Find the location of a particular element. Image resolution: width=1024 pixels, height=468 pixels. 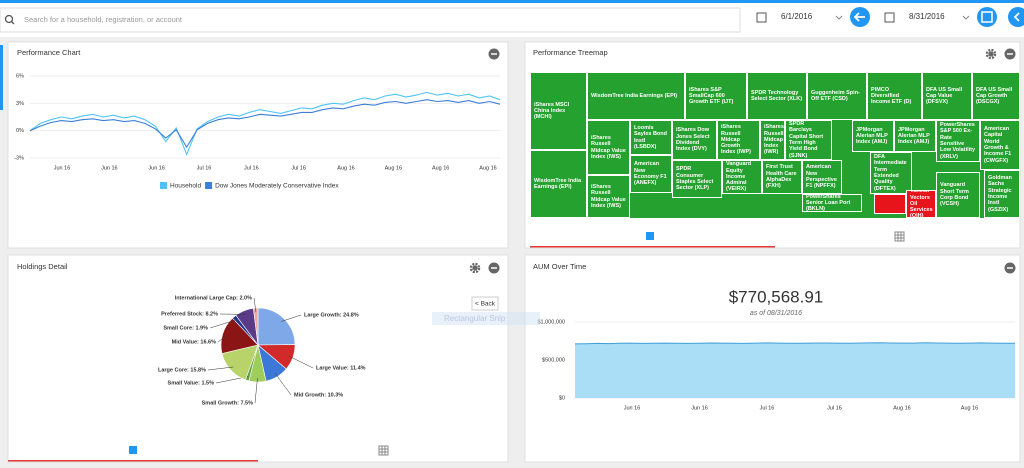

pie-label: Small Value: 1.5% is located at coordinates (191, 383).